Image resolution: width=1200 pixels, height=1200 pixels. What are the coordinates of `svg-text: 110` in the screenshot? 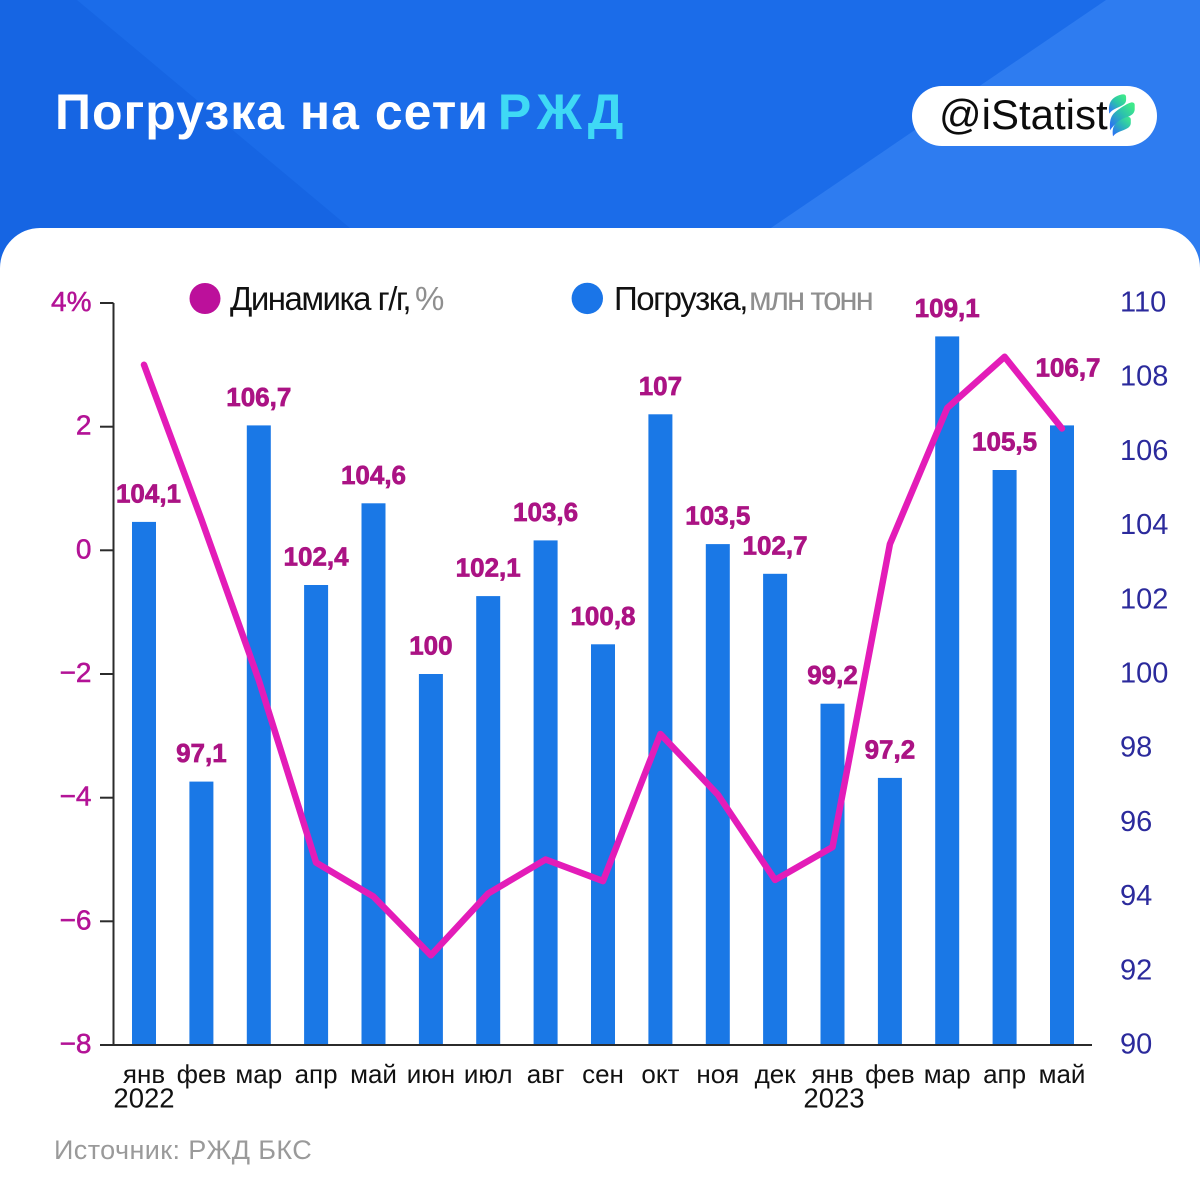 It's located at (1143, 303).